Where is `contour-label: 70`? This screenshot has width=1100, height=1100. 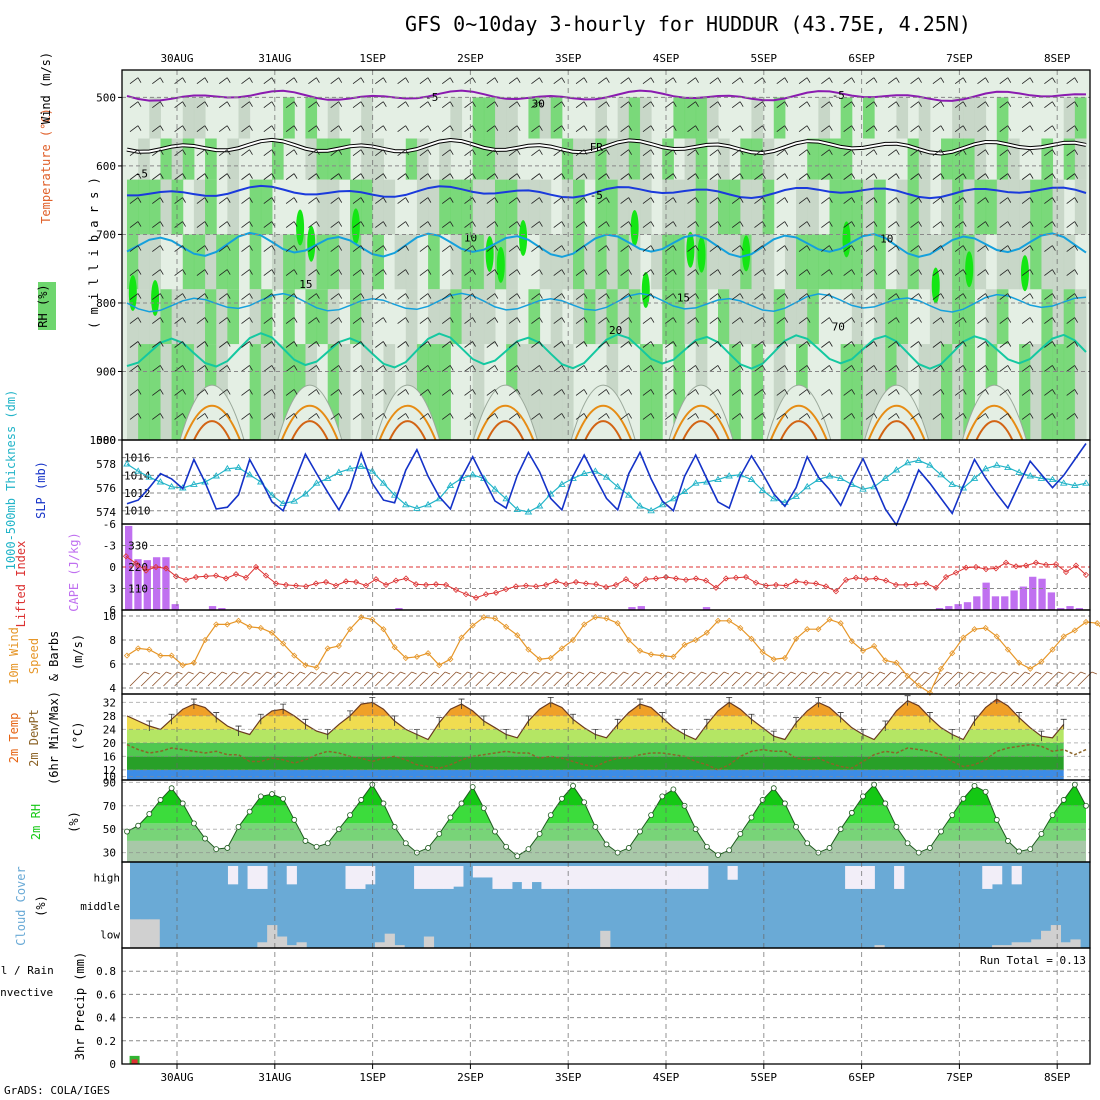
contour-label: 70 is located at coordinates (838, 326).